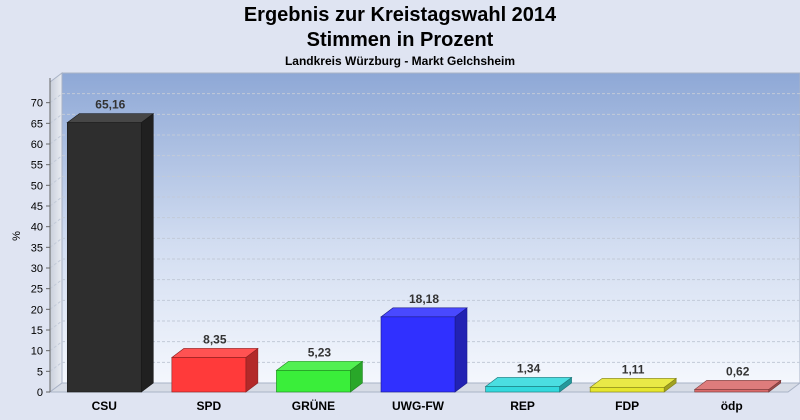 The width and height of the screenshot is (800, 420). Describe the element at coordinates (37, 269) in the screenshot. I see `y-tick-label: 30` at that location.